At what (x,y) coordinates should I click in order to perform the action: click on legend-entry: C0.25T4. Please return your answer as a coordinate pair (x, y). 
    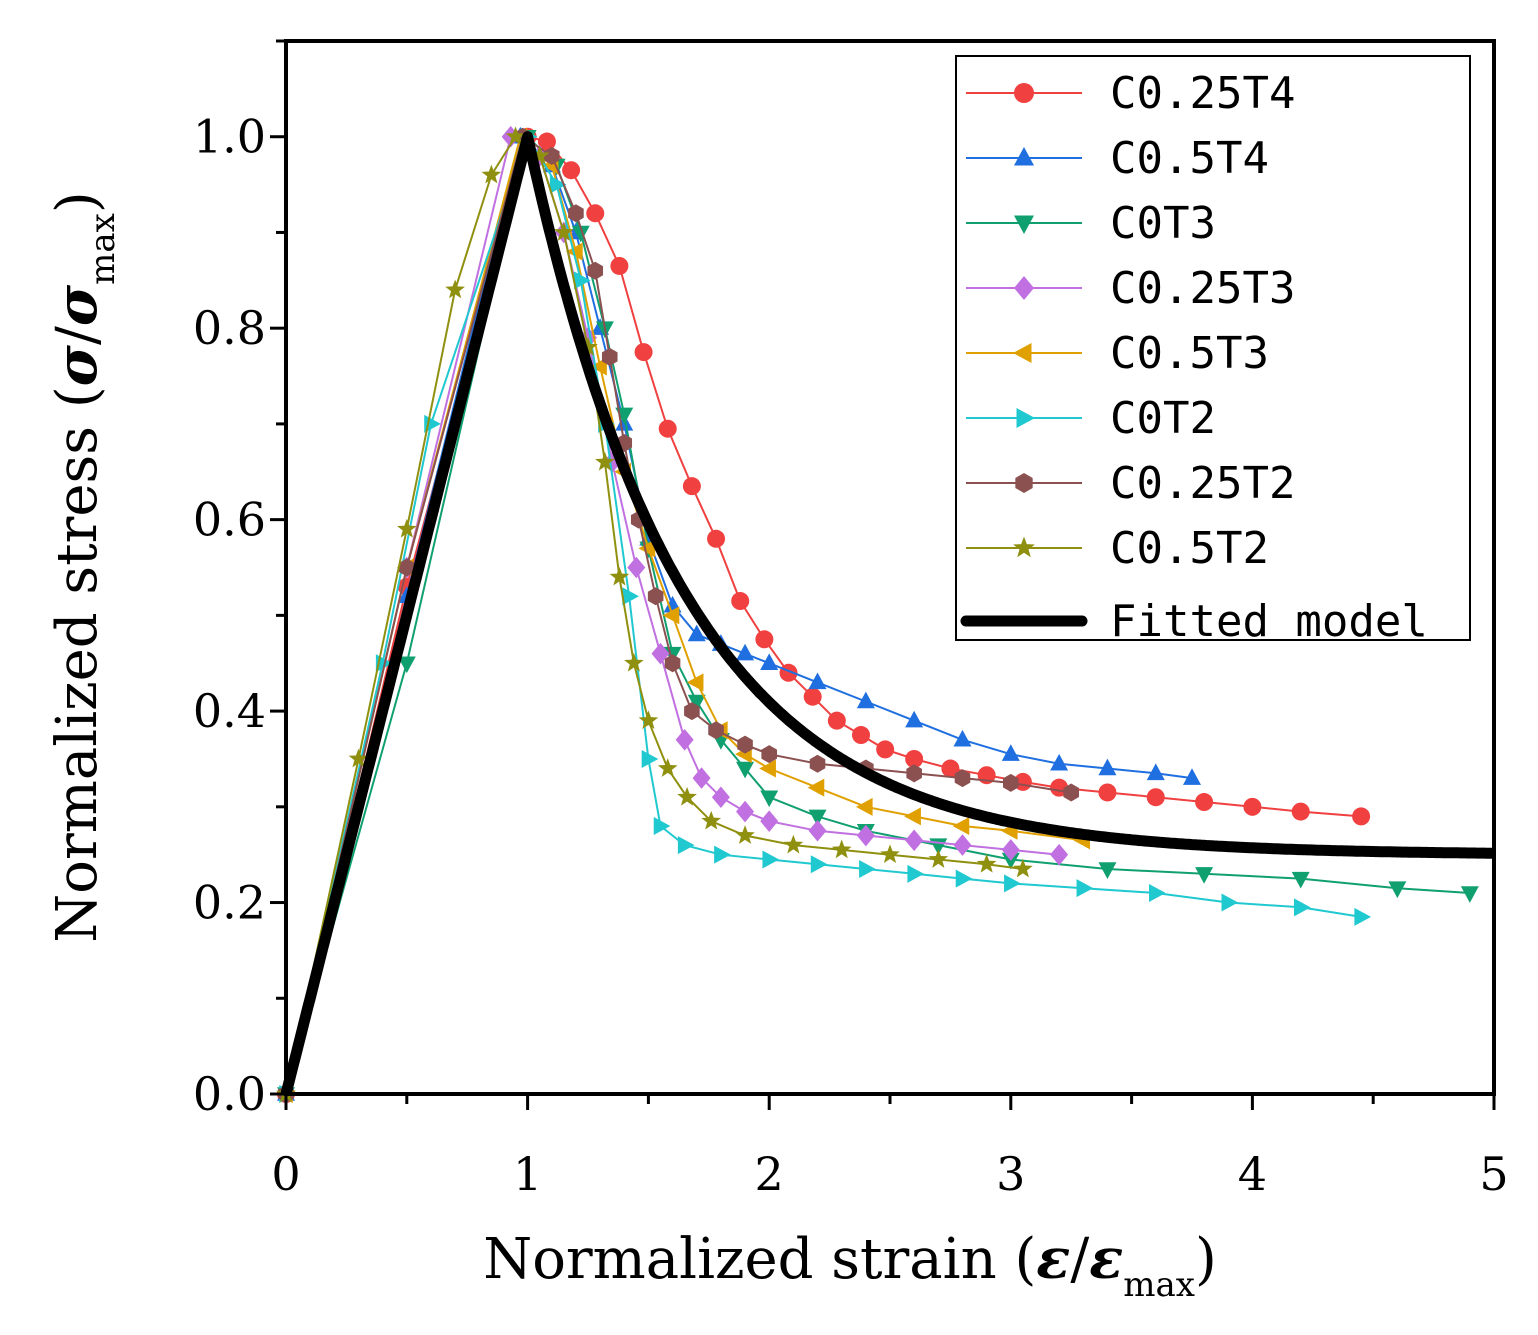
    Looking at the image, I should click on (1130, 93).